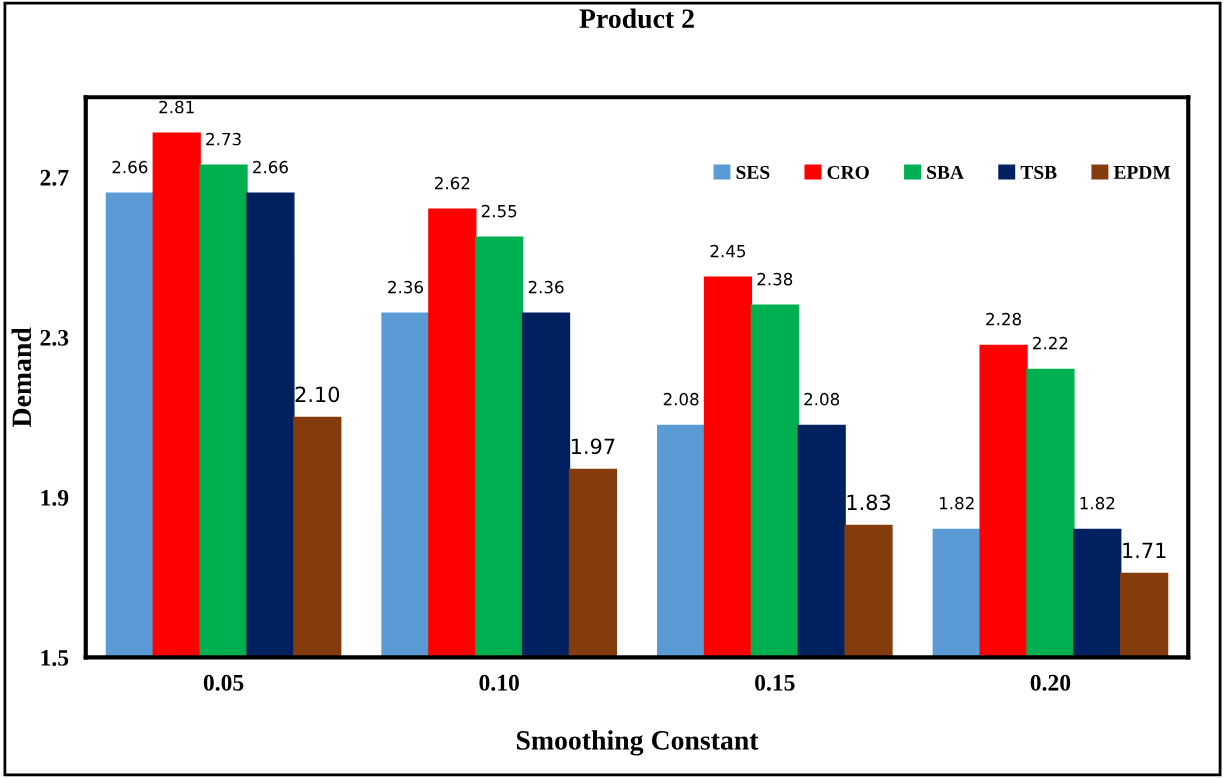  I want to click on x-axis-title: Smoothing Constant, so click(637, 743).